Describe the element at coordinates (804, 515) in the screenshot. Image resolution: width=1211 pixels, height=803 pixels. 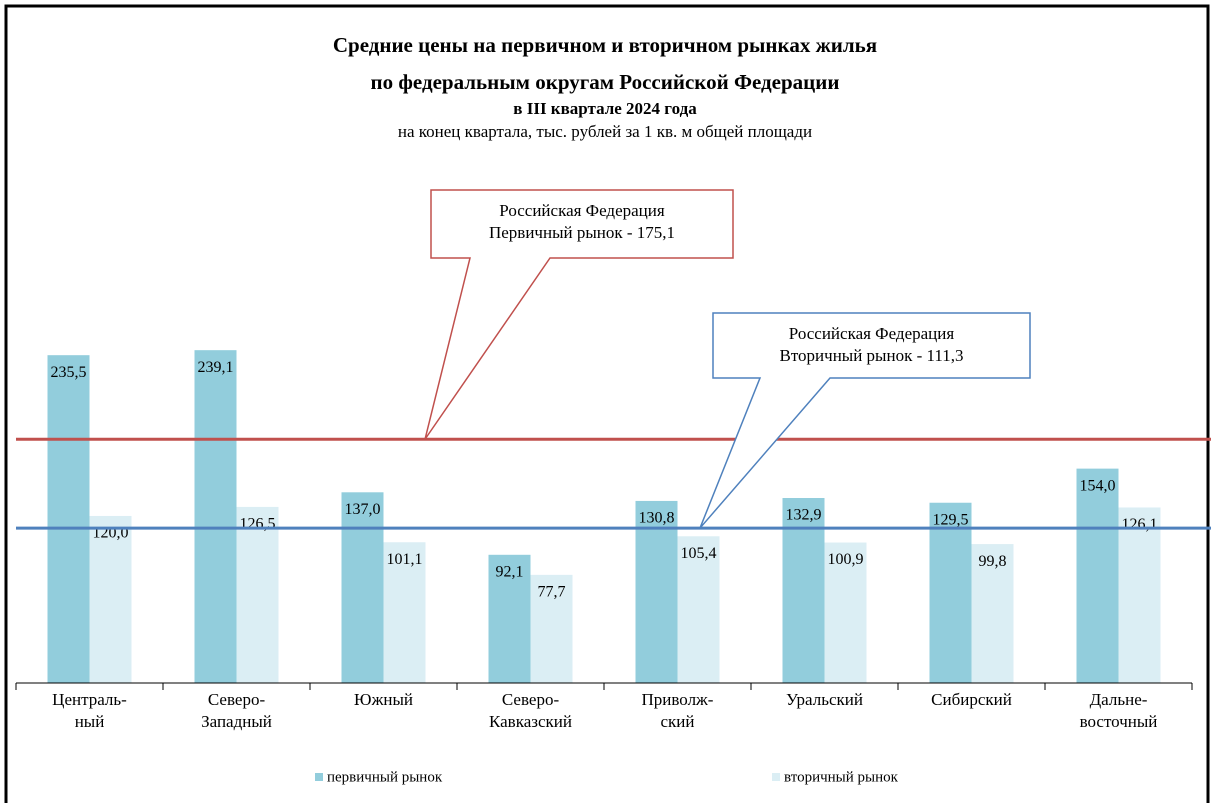
I see `value-label: 132,9` at that location.